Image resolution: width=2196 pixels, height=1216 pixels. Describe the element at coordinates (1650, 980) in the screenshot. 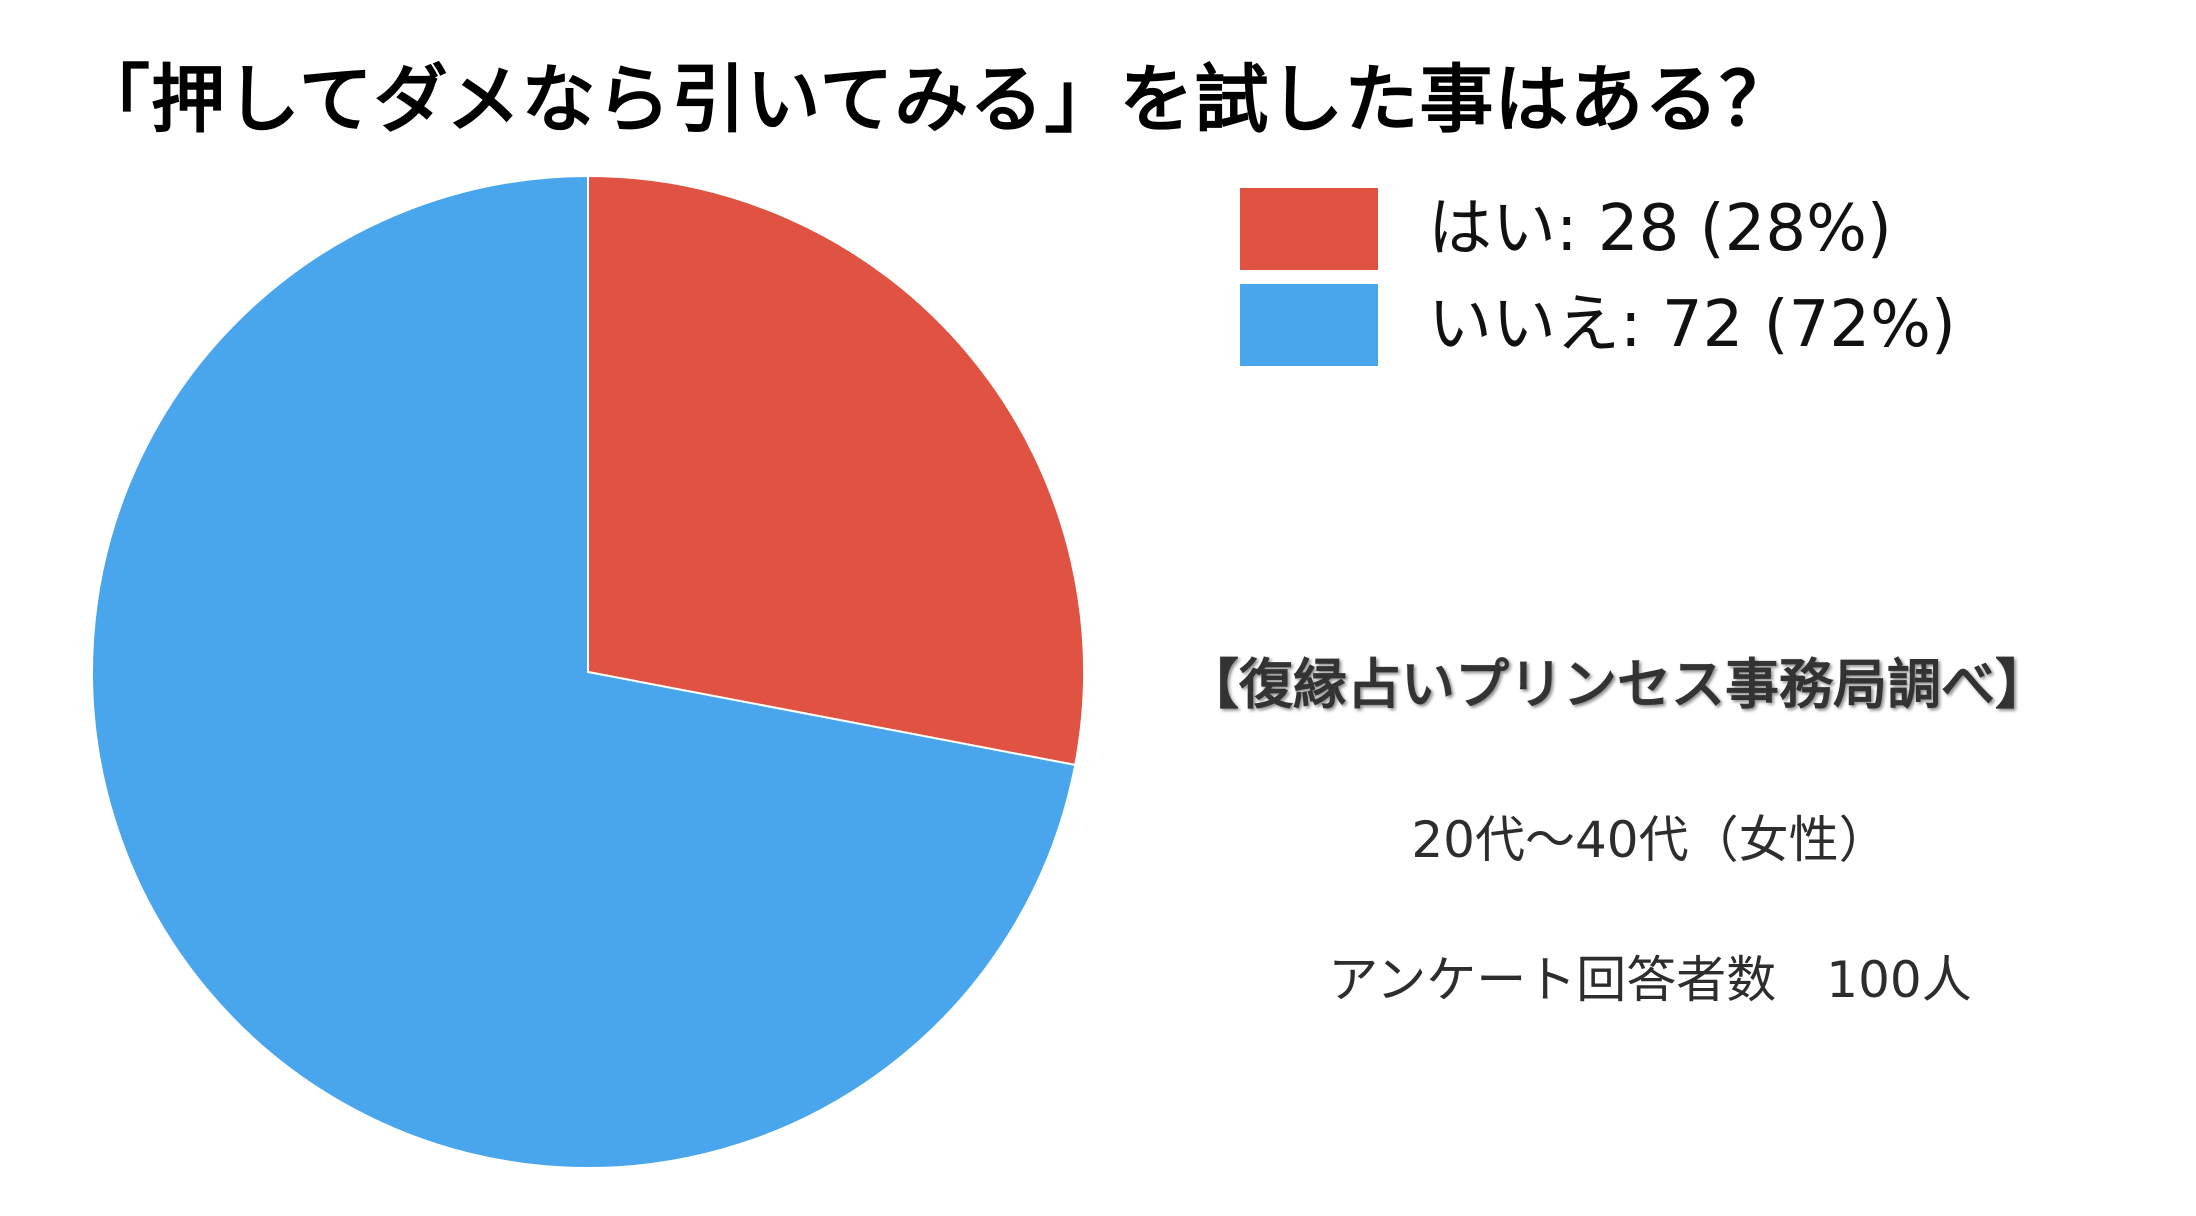

I see `survey-respondents: アンケート回答者数 100人` at that location.